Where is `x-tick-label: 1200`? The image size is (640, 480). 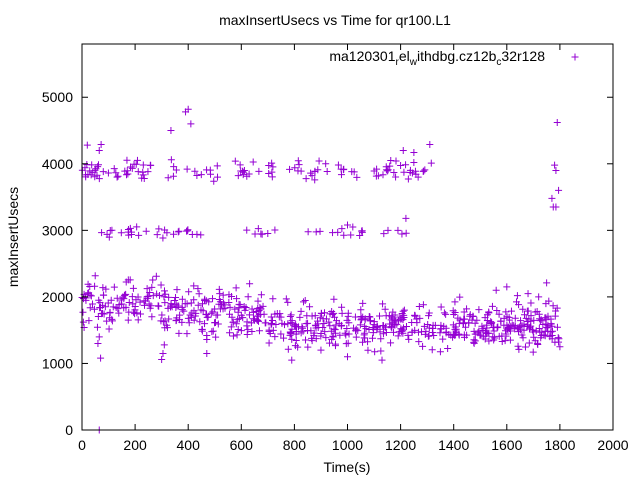
x-tick-label: 1200 is located at coordinates (400, 445).